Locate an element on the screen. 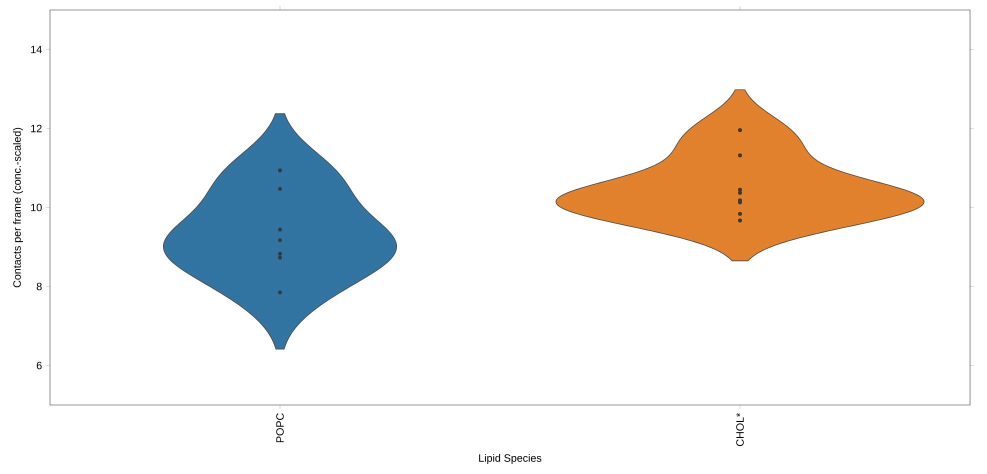 The width and height of the screenshot is (987, 474). y-axis-title: Contacts per frame (conc.-scaled) is located at coordinates (17, 208).